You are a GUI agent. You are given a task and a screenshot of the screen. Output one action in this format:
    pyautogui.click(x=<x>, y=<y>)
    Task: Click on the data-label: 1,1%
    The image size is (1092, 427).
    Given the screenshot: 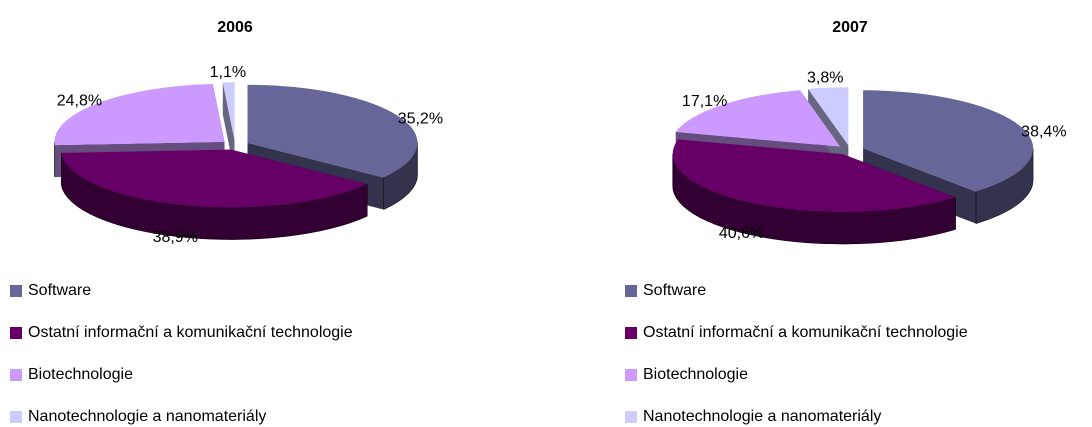 What is the action you would take?
    pyautogui.click(x=228, y=72)
    